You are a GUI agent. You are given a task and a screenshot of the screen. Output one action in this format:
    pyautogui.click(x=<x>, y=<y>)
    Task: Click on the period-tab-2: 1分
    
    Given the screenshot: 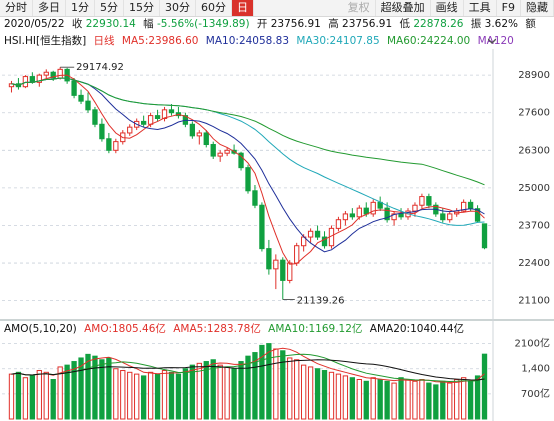 What is the action you would take?
    pyautogui.click(x=80, y=8)
    